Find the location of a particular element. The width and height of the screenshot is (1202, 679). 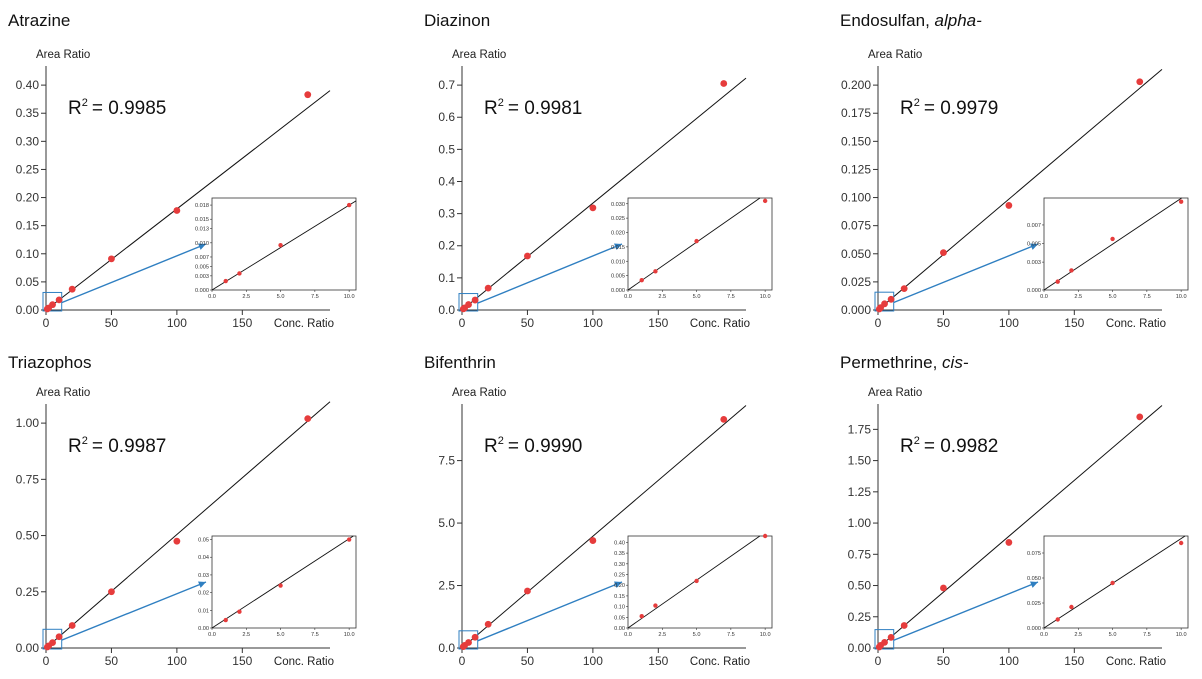

y-tick-label: 0.100 is located at coordinates (856, 198).